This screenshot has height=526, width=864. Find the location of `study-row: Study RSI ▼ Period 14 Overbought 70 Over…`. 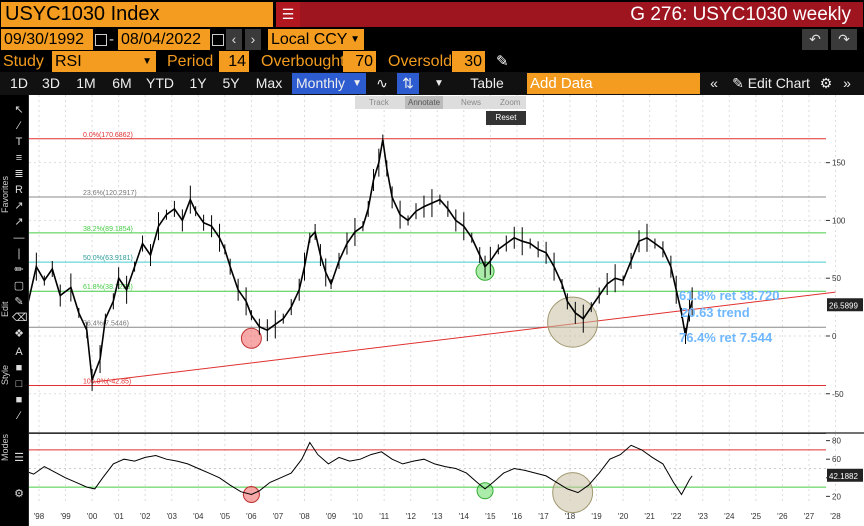

study-row: Study RSI ▼ Period 14 Overbought 70 Over… is located at coordinates (432, 61).